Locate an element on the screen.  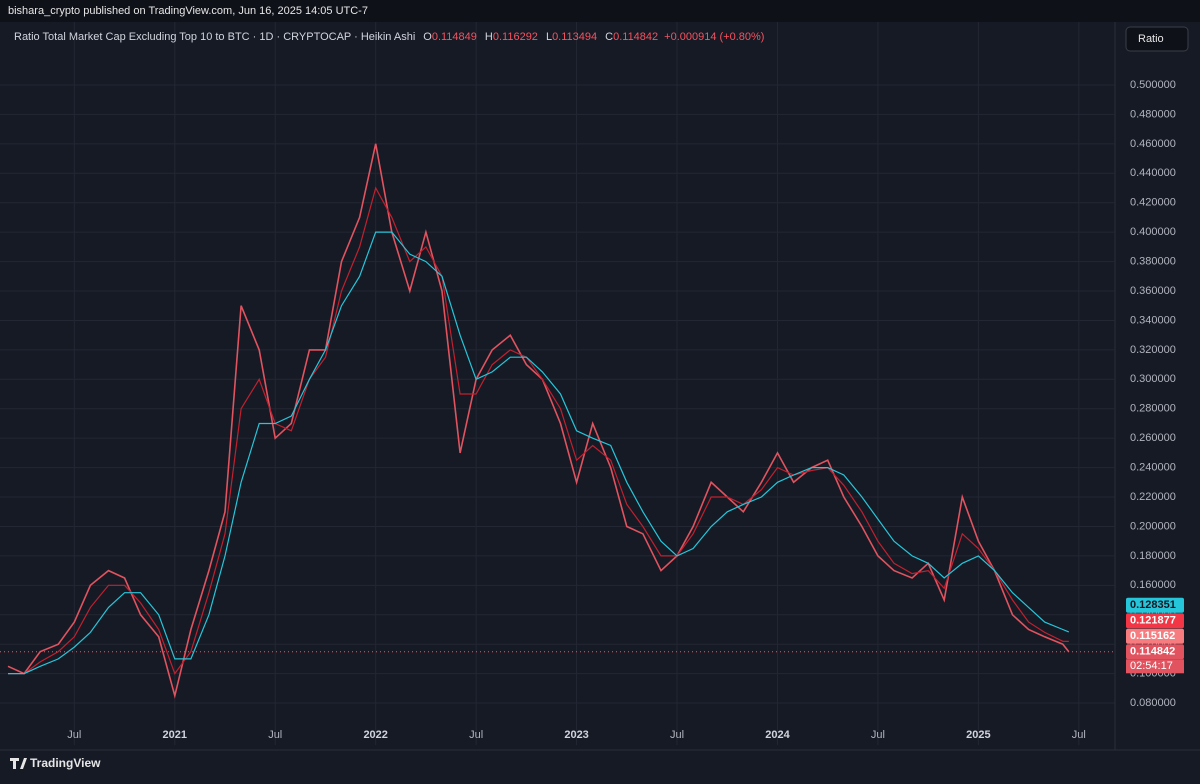
price-tag-label: 0.115162 is located at coordinates (1152, 636).